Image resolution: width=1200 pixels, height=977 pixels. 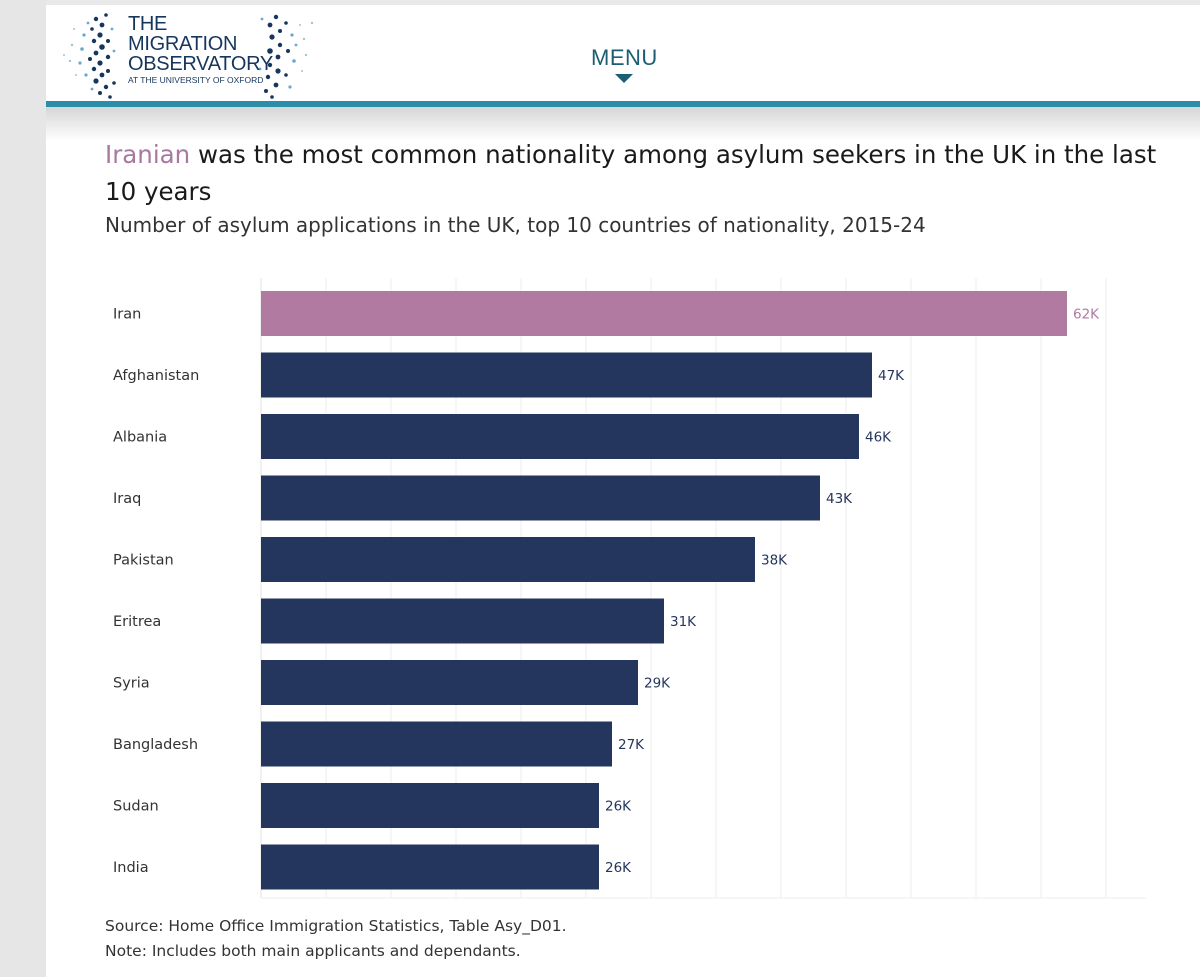 What do you see at coordinates (183, 44) in the screenshot?
I see `logo-line-2: MIGRATION` at bounding box center [183, 44].